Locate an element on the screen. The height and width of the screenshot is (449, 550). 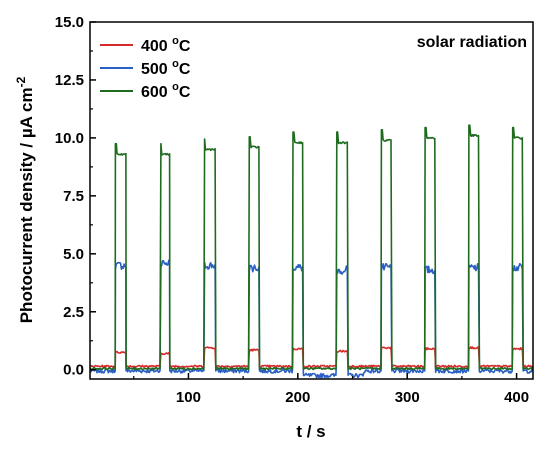
legend-label-400: 400 oC is located at coordinates (166, 45).